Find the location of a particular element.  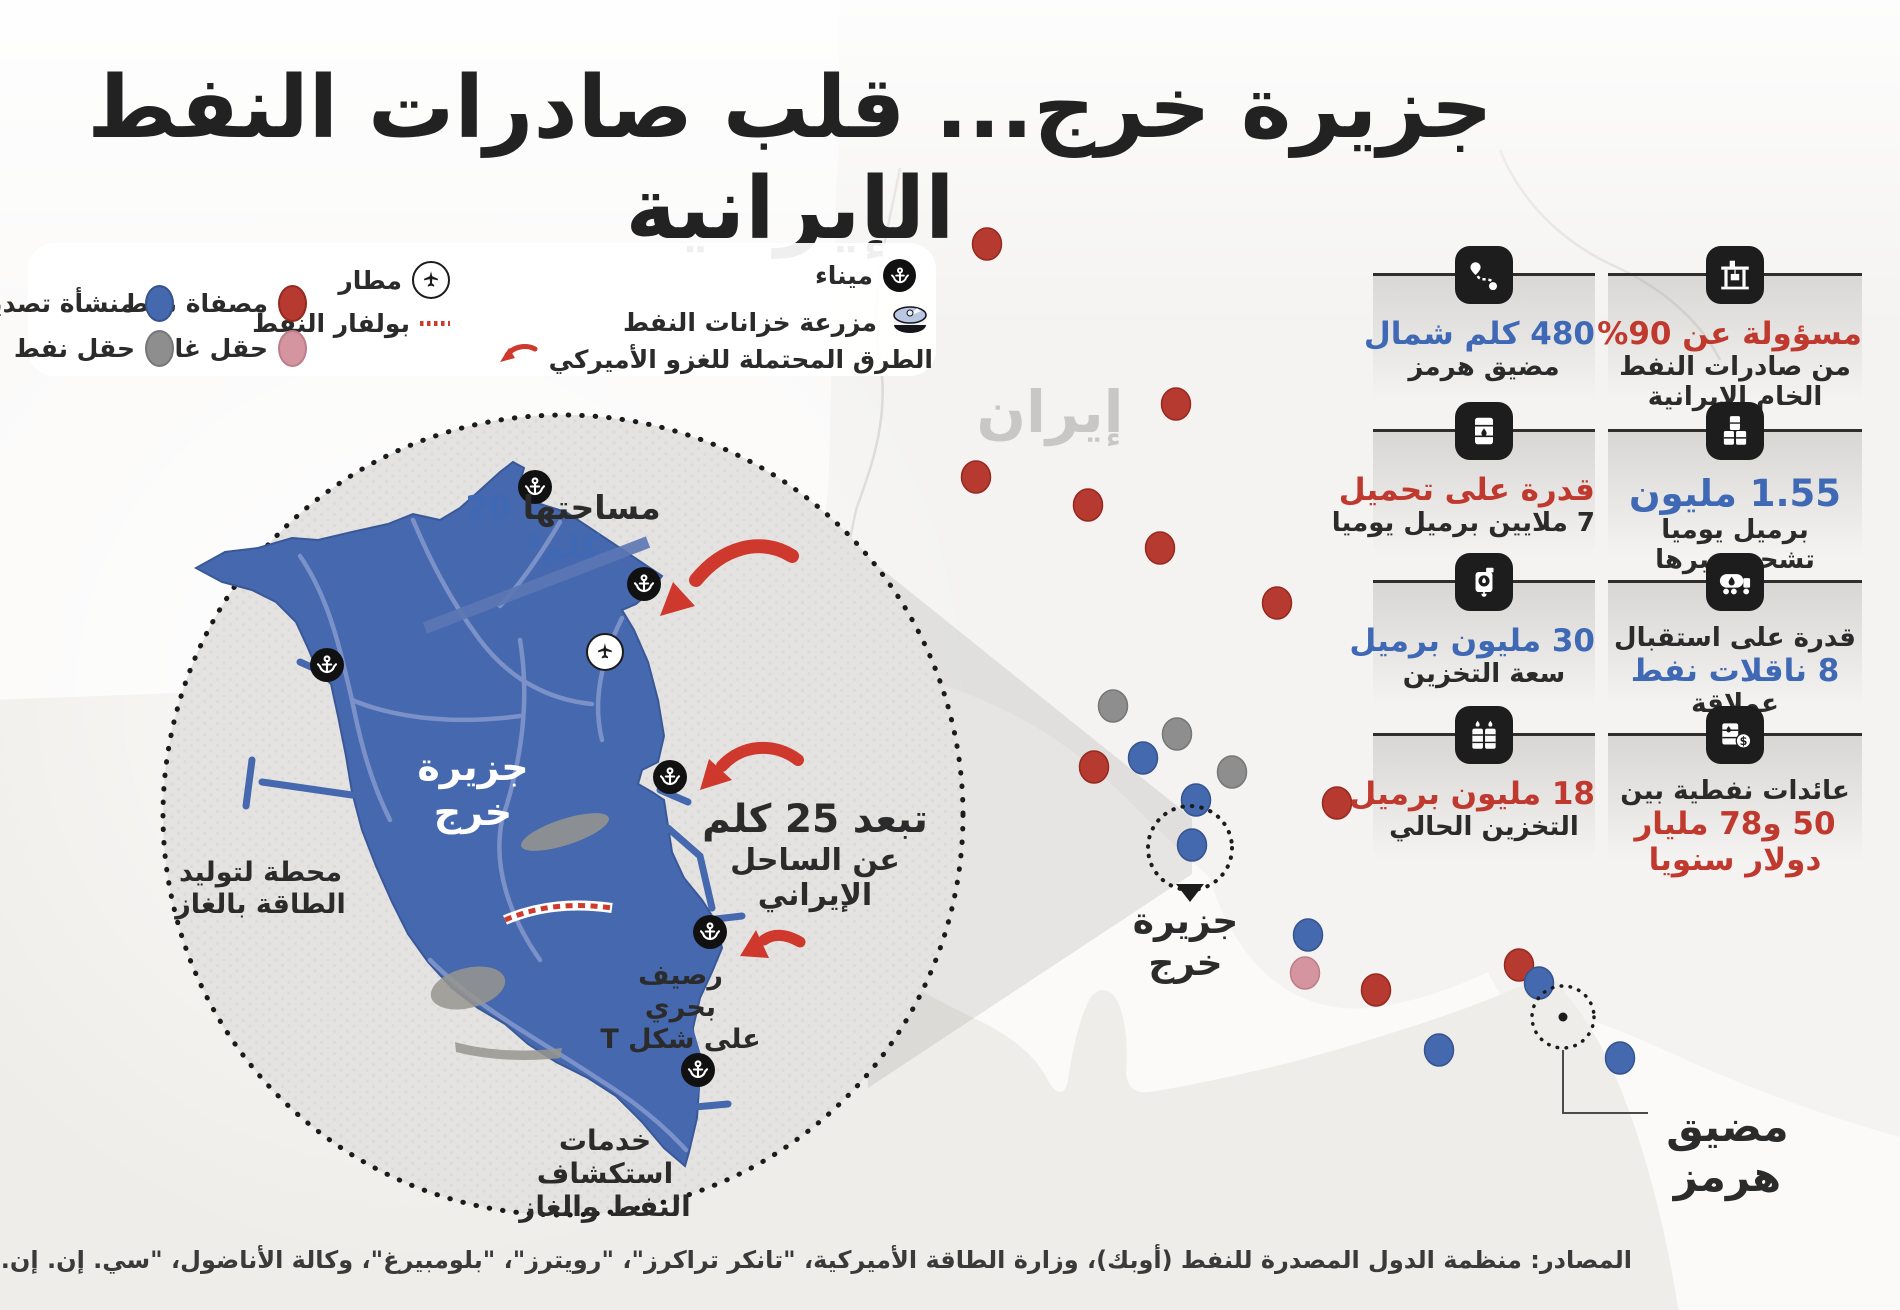

stat-value: 30 مليون برميل is located at coordinates (1472, 641).